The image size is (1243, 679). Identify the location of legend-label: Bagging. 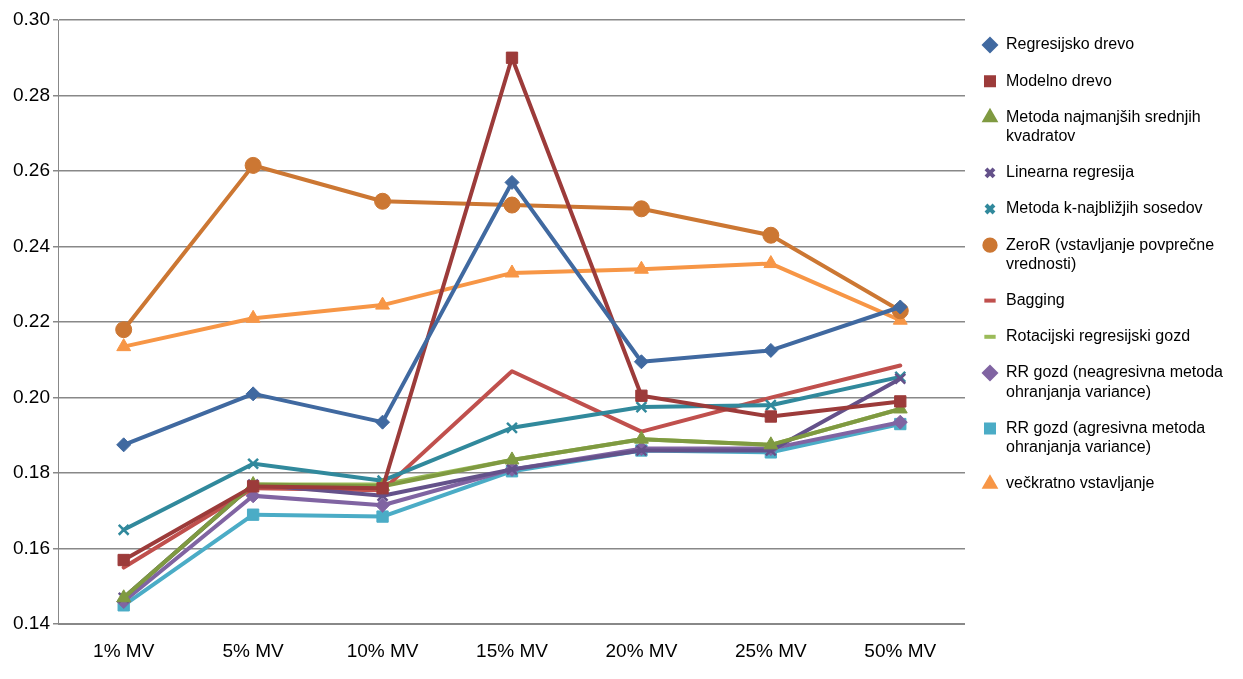
(1035, 300).